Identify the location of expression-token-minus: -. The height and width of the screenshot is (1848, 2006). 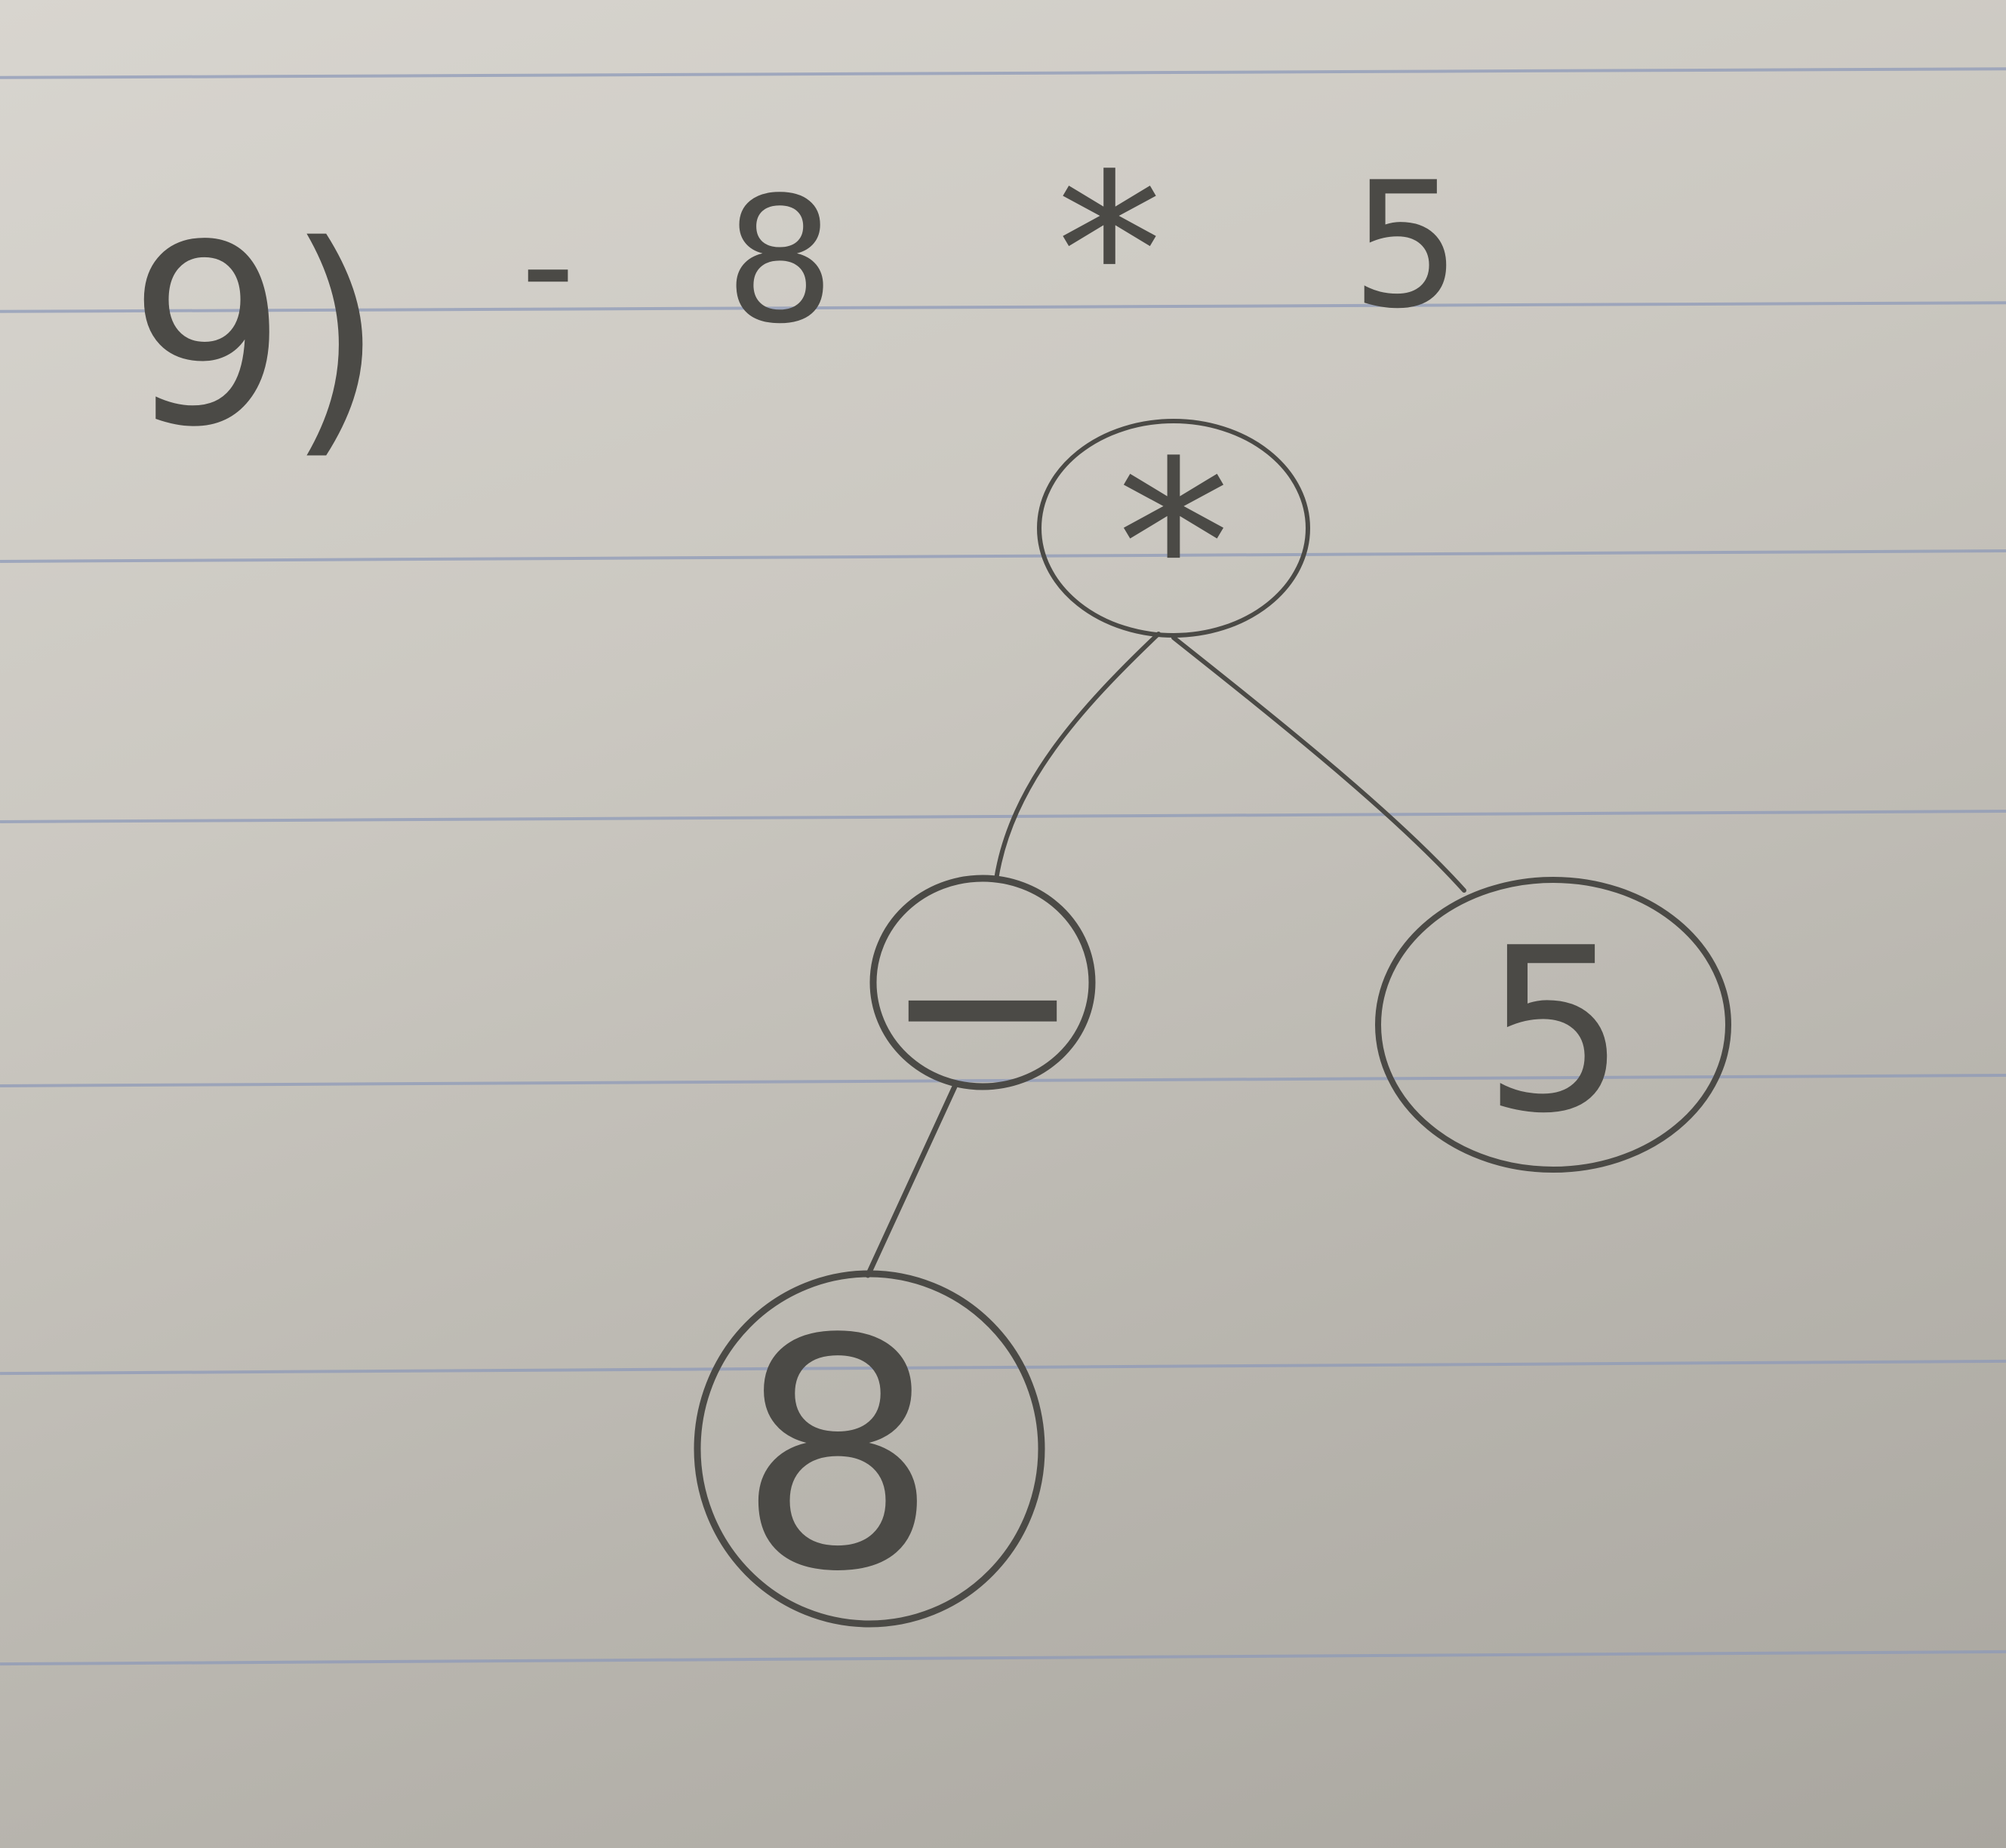
(548, 265).